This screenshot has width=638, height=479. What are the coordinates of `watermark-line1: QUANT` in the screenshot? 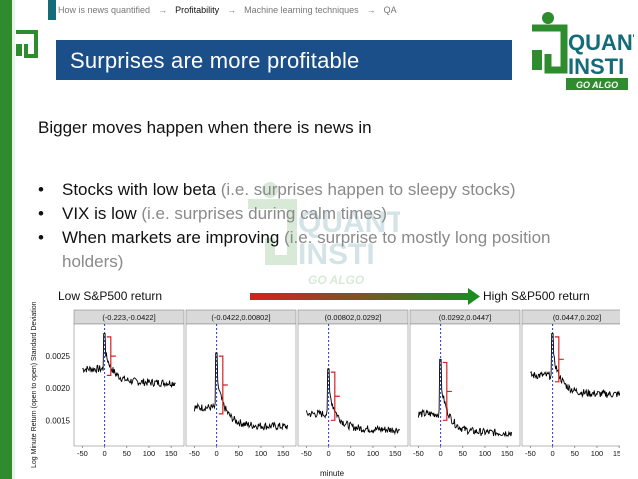 It's located at (349, 222).